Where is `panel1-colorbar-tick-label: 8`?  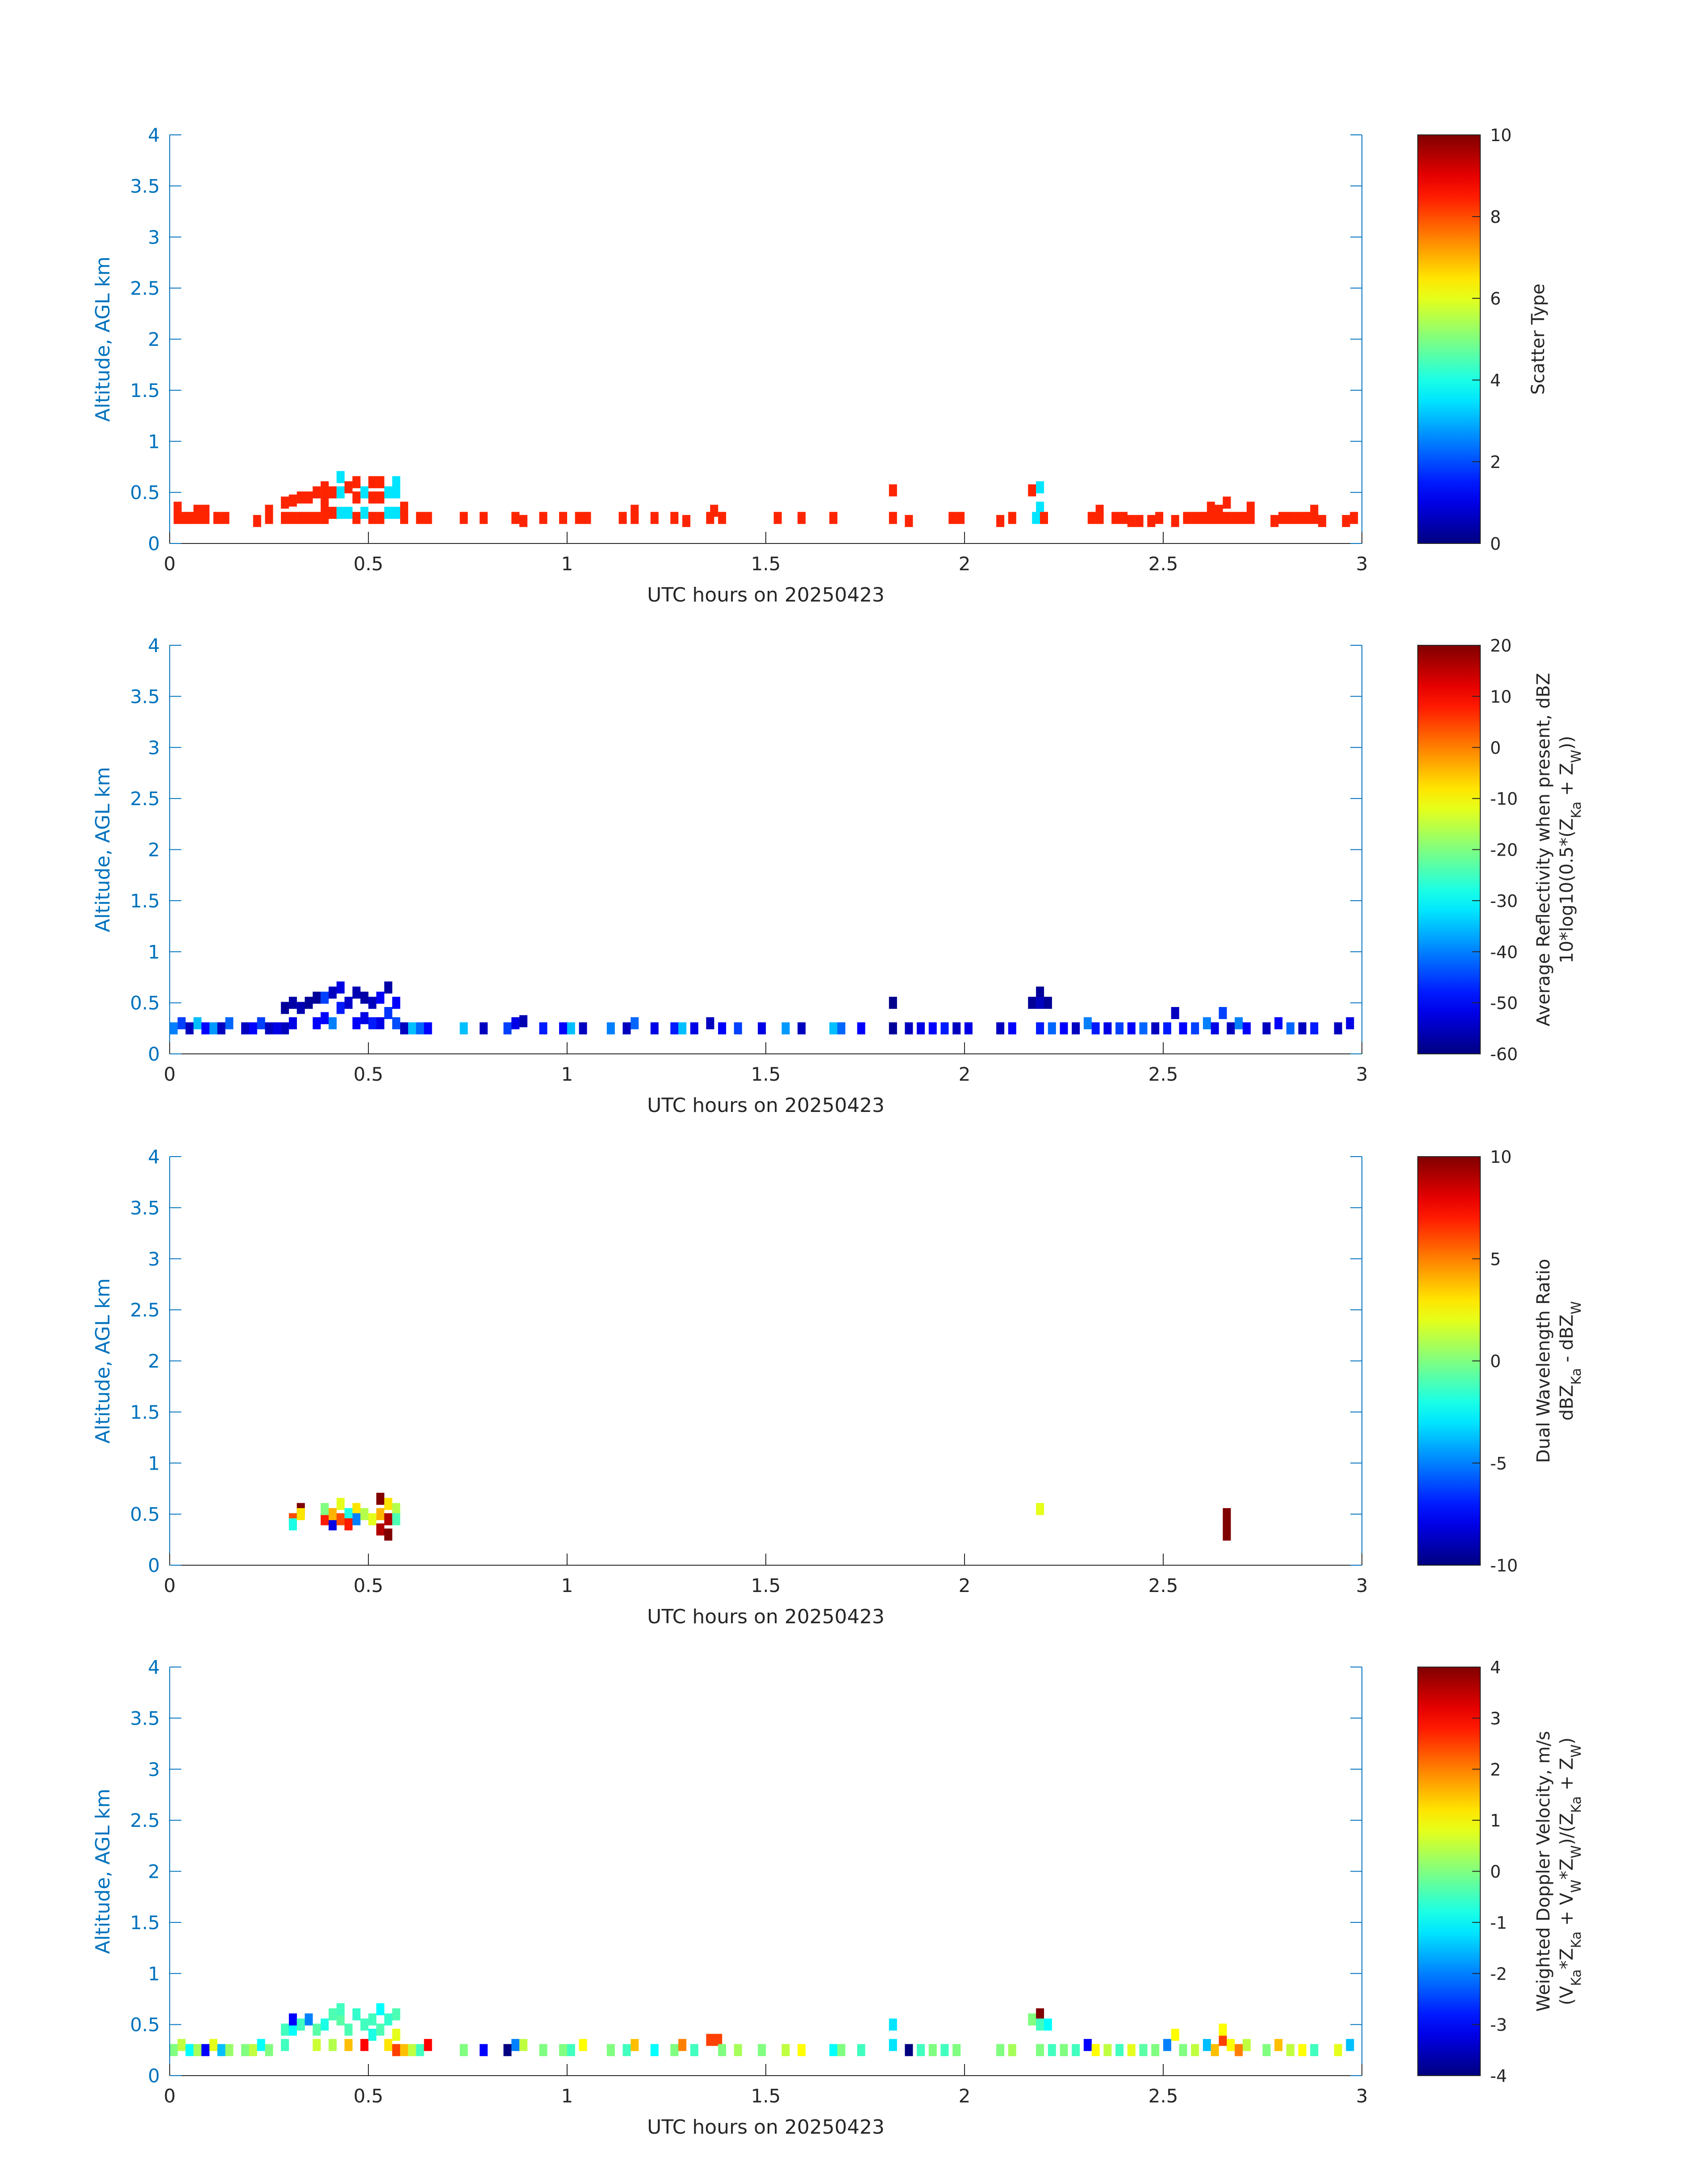 panel1-colorbar-tick-label: 8 is located at coordinates (1495, 217).